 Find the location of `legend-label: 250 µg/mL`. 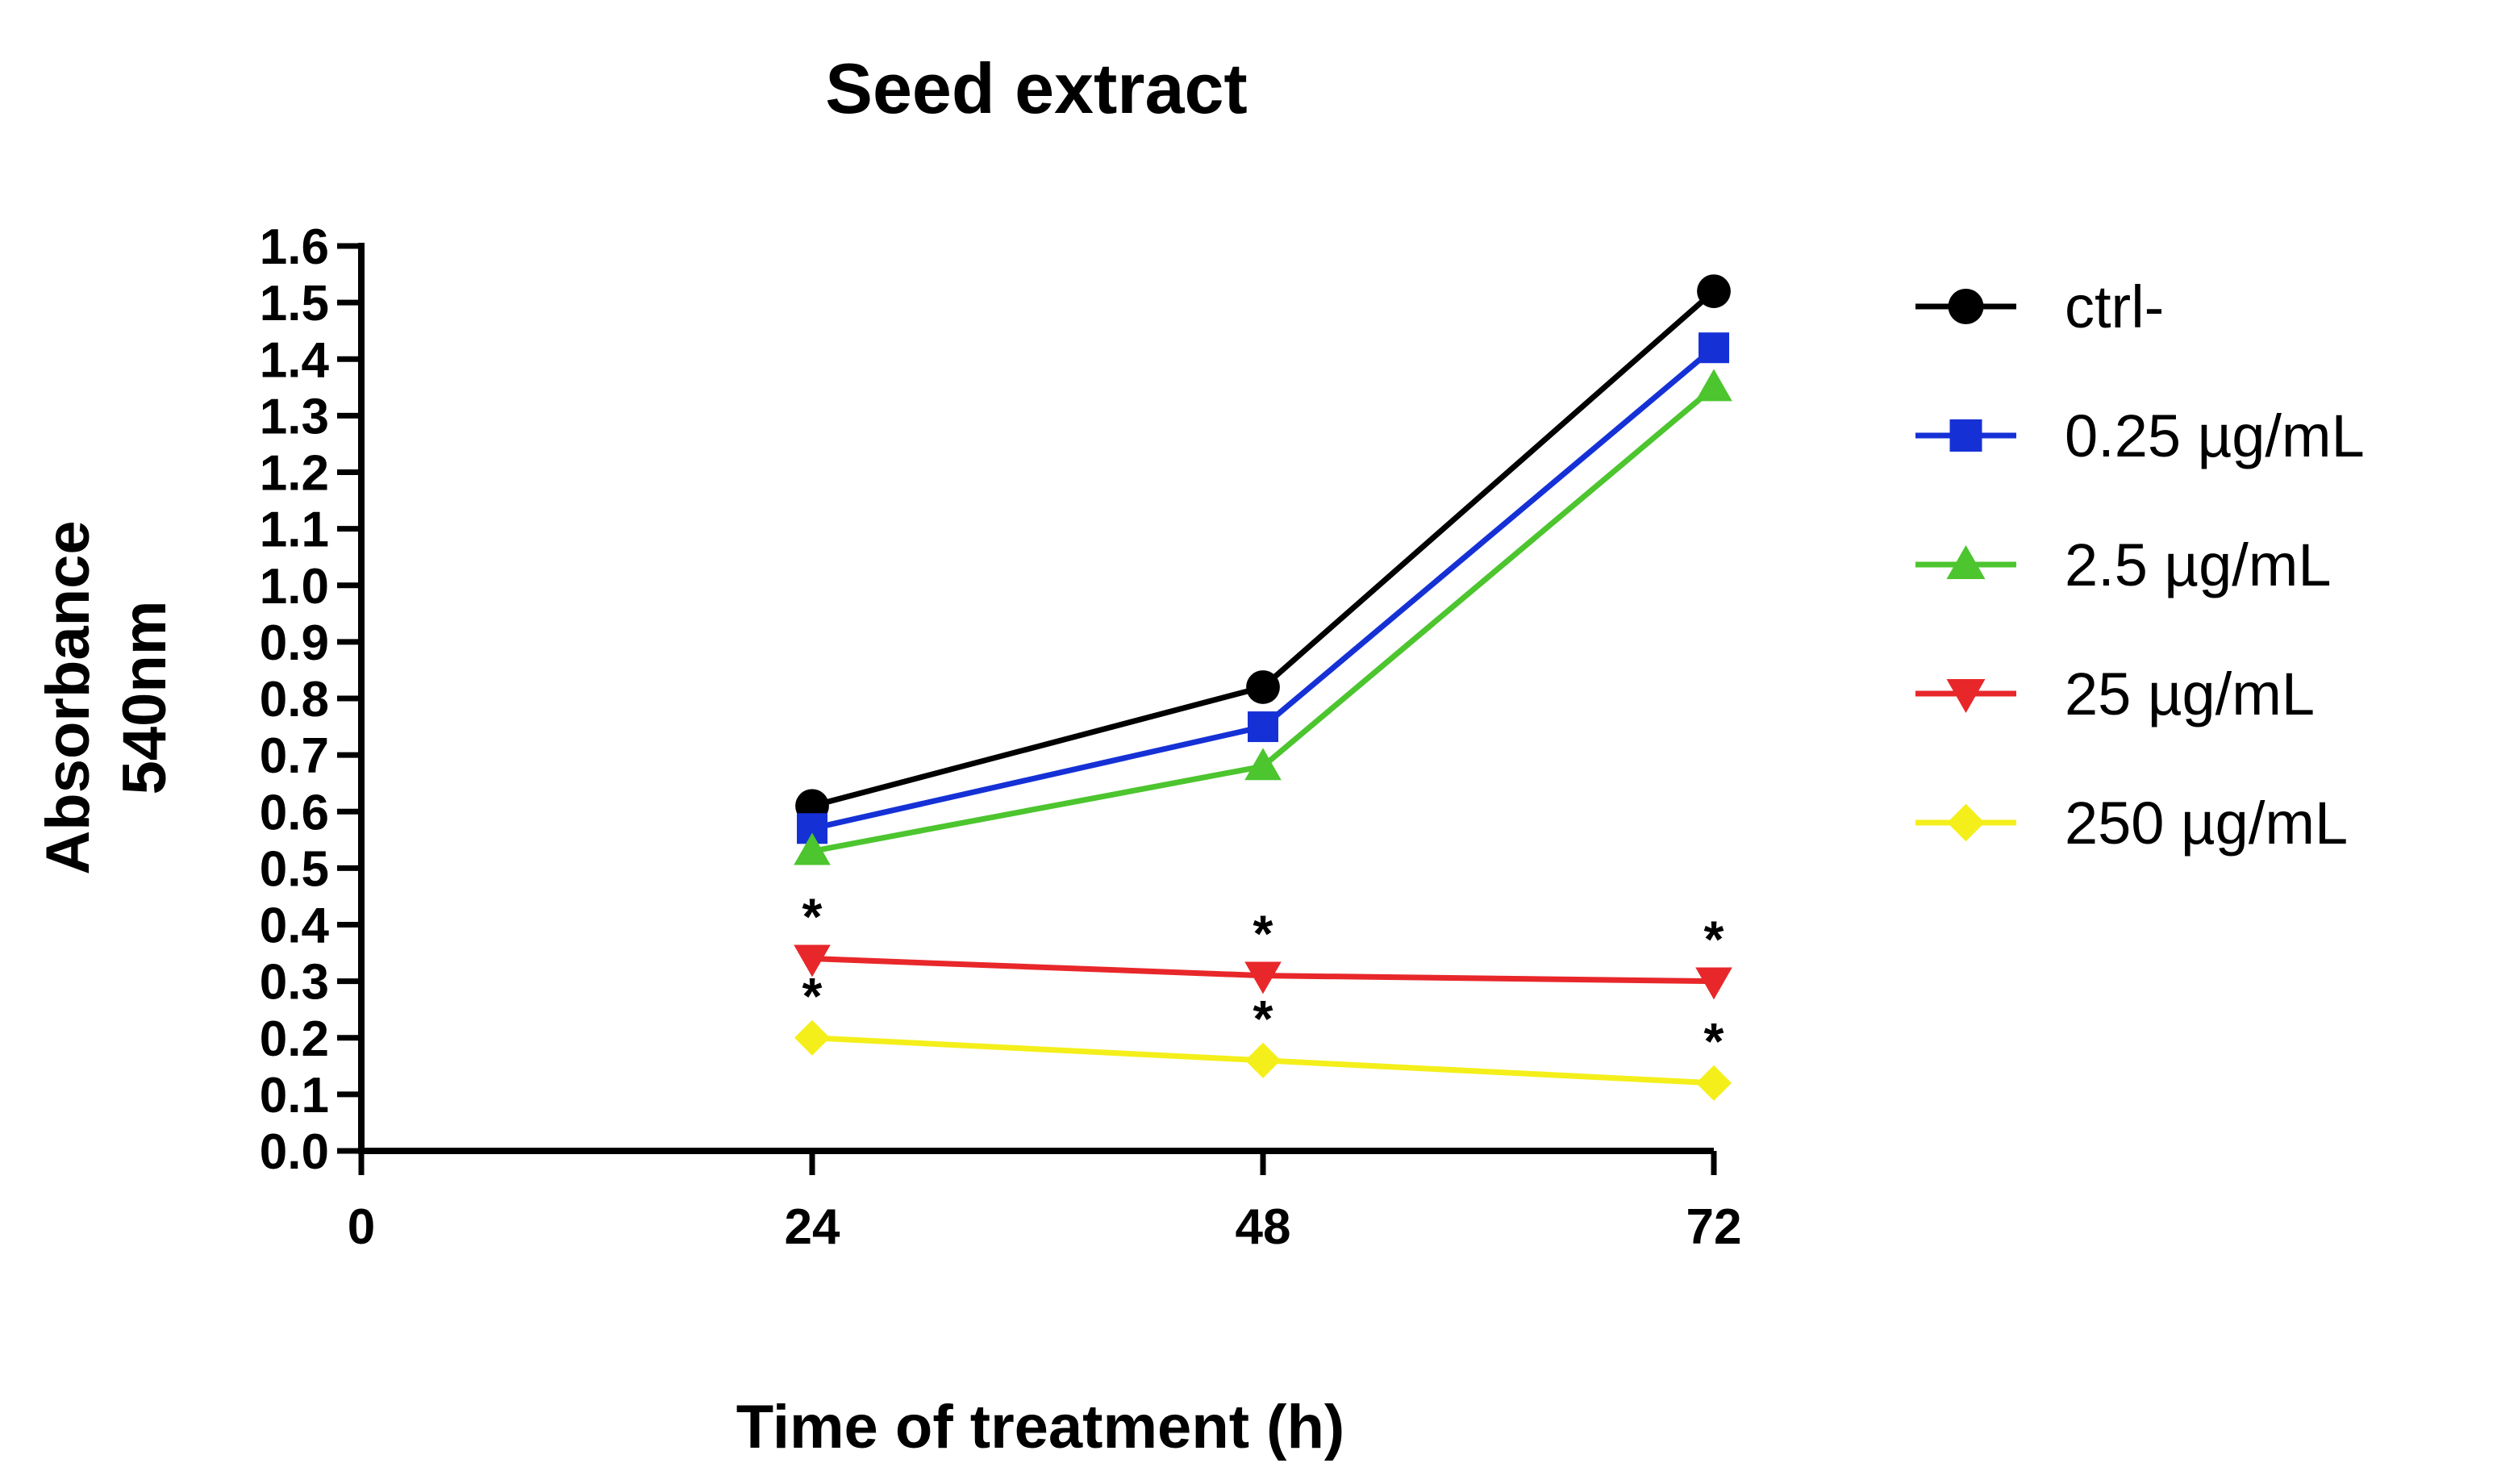

legend-label: 250 µg/mL is located at coordinates (2207, 824).